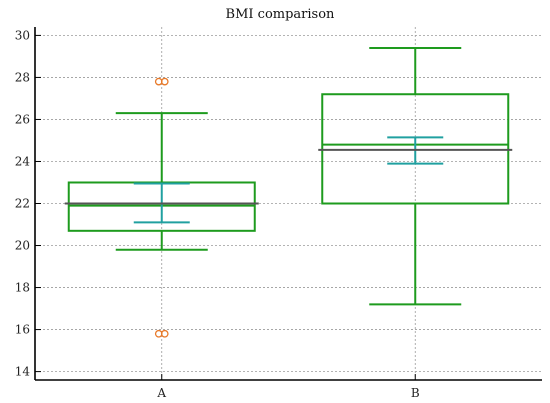  I want to click on y-tick-label: 30, so click(22, 35).